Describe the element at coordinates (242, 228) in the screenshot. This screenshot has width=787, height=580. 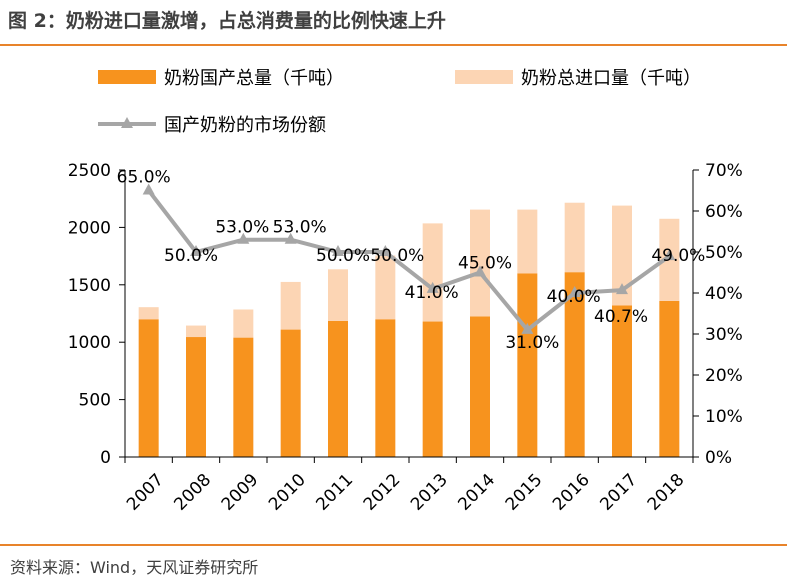
I see `data-label-share-2009: 53.0%` at that location.